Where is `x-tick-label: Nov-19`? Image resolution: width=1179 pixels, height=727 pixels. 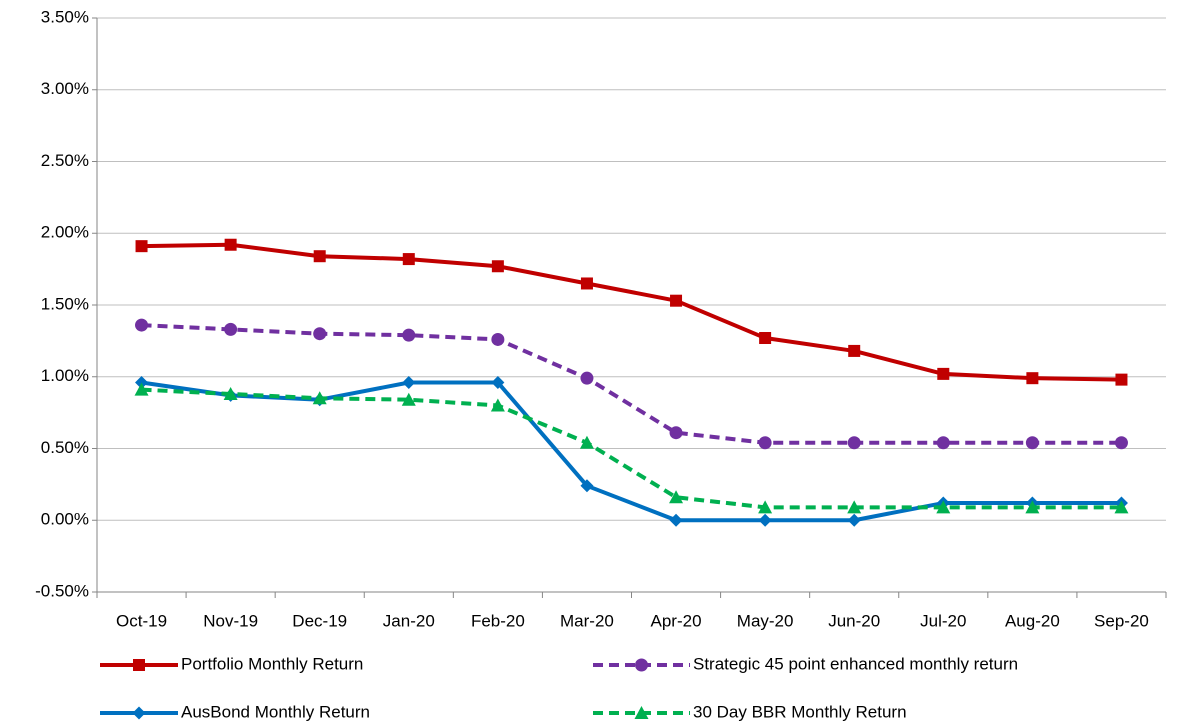 x-tick-label: Nov-19 is located at coordinates (230, 620).